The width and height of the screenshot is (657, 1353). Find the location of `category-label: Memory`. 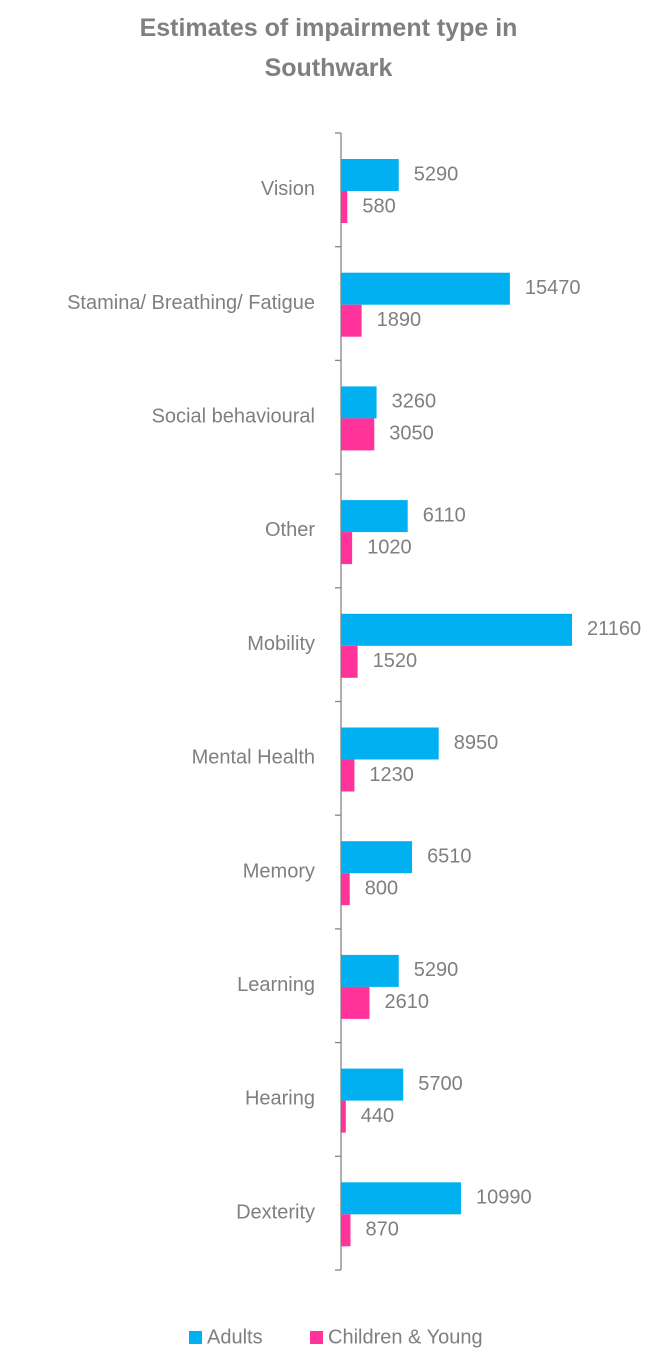

category-label: Memory is located at coordinates (279, 871).